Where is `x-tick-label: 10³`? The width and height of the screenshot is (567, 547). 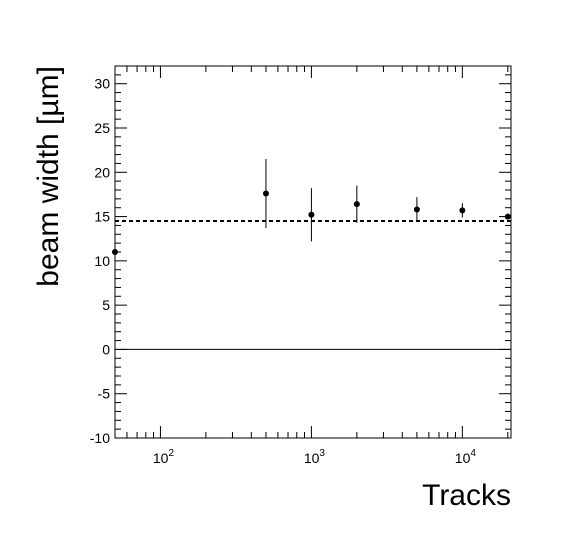 x-tick-label: 10³ is located at coordinates (315, 457).